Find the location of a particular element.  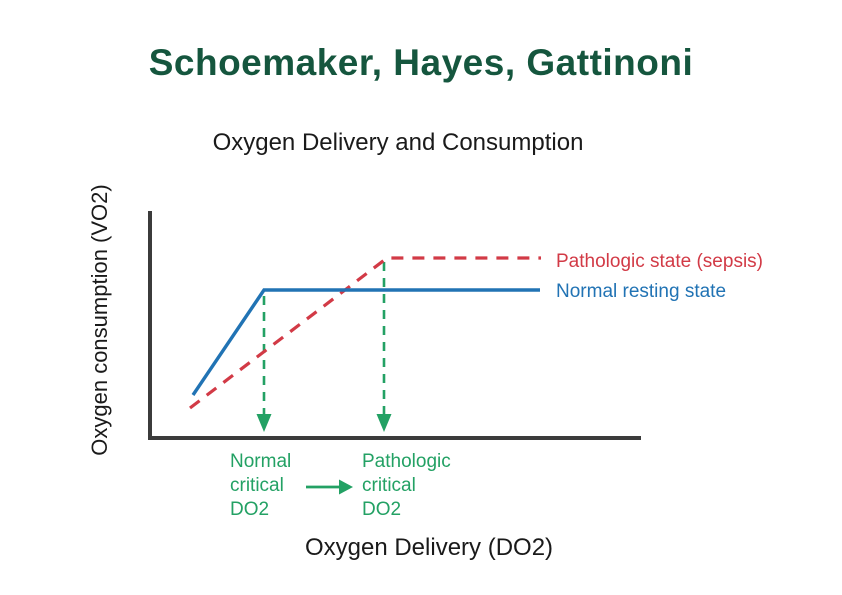

pathologic-critical-do2-arrowhead-icon is located at coordinates (384, 423).